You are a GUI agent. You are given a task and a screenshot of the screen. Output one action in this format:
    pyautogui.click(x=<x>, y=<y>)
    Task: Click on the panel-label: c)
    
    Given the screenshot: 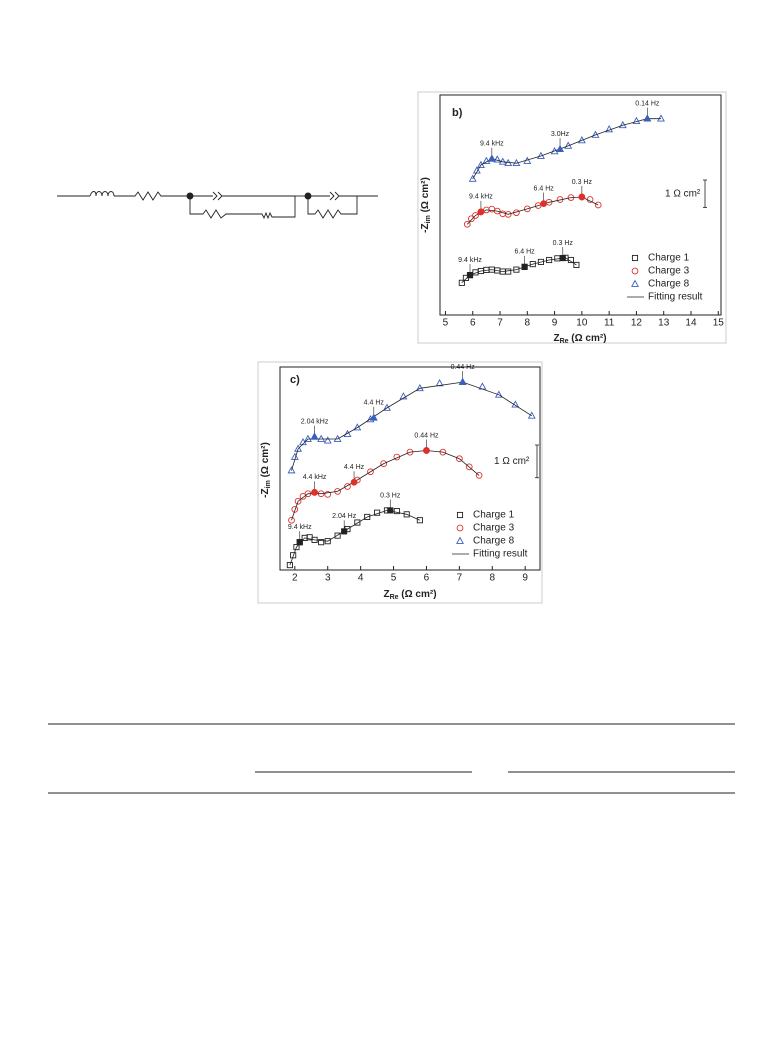 What is the action you would take?
    pyautogui.click(x=295, y=380)
    